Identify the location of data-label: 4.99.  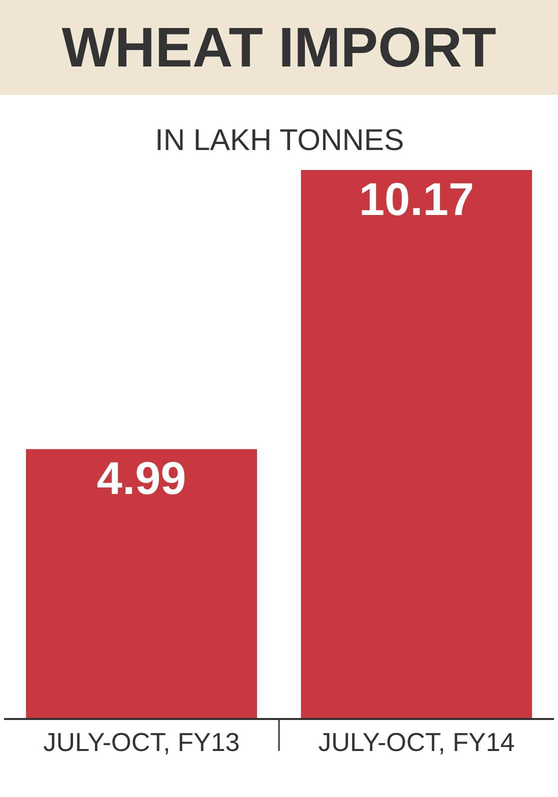
(141, 478).